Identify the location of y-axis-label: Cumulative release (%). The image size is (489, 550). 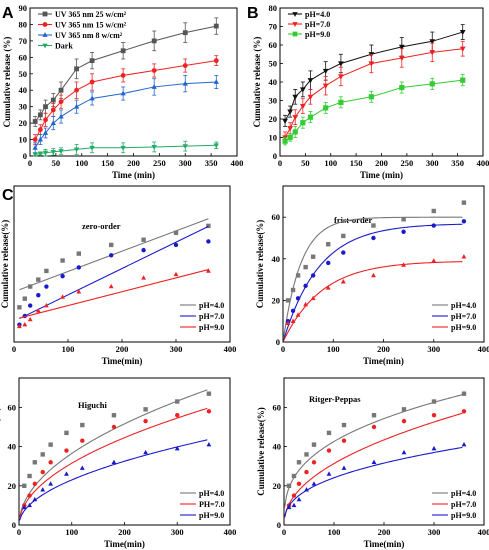
(257, 82).